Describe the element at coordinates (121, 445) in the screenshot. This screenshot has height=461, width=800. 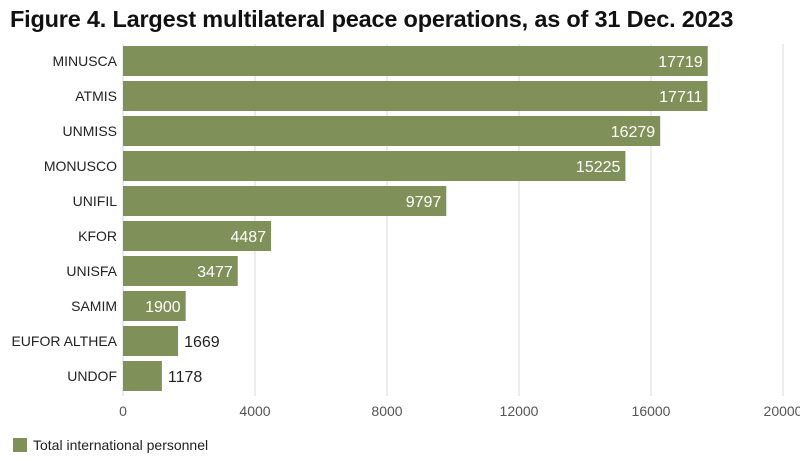
I see `legend-label: Total international personnel` at that location.